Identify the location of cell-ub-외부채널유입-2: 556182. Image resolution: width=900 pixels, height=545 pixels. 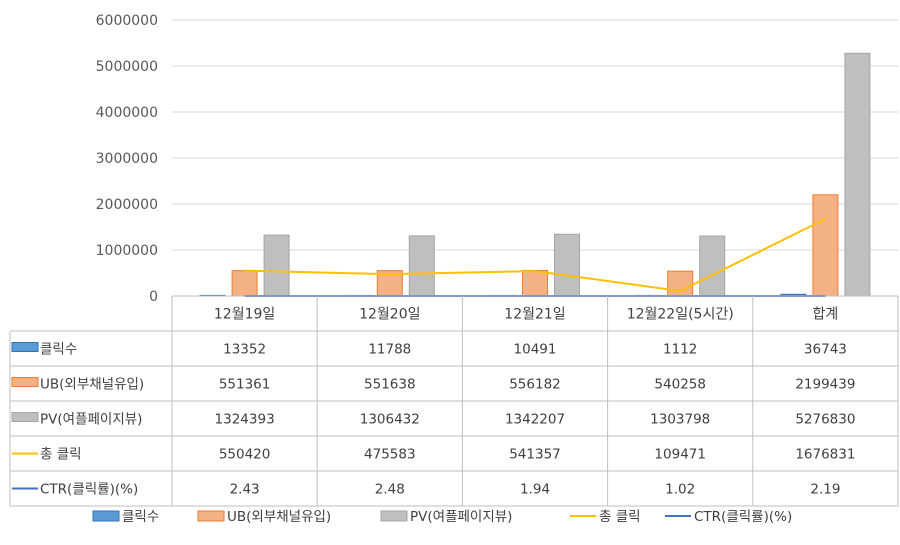
(535, 385).